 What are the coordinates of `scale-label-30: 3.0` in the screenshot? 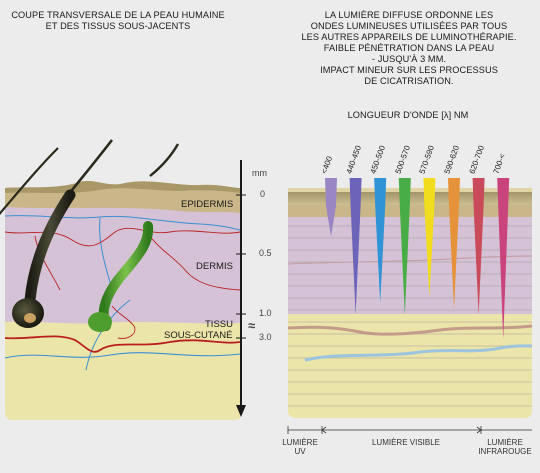 It's located at (265, 337).